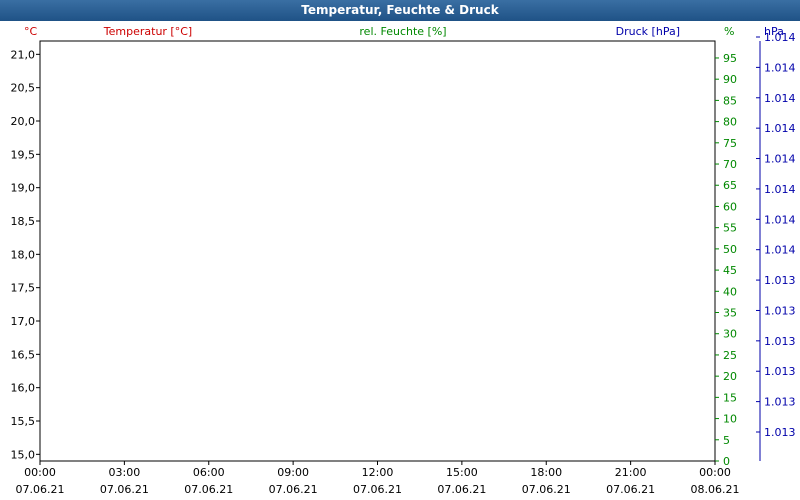  Describe the element at coordinates (729, 31) in the screenshot. I see `humidity-axis-unit: %` at that location.